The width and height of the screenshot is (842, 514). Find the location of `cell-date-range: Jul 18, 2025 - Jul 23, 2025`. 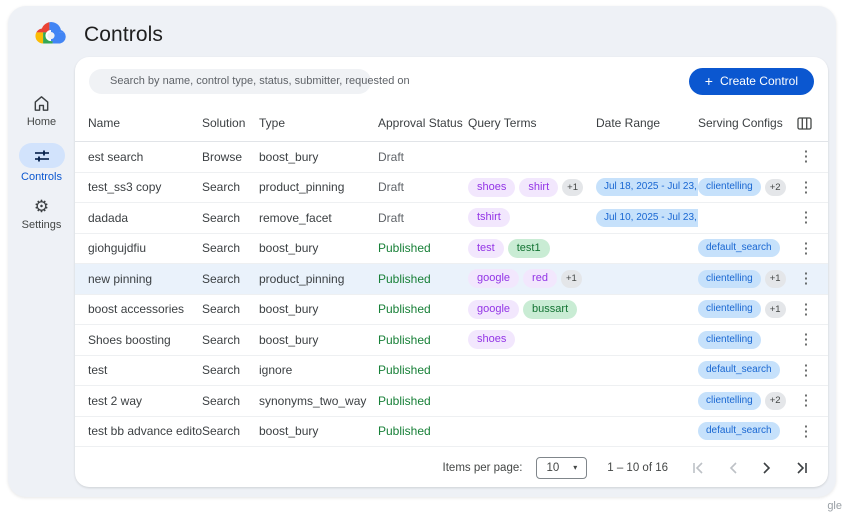

cell-date-range: Jul 18, 2025 - Jul 23, 2025 is located at coordinates (647, 187).